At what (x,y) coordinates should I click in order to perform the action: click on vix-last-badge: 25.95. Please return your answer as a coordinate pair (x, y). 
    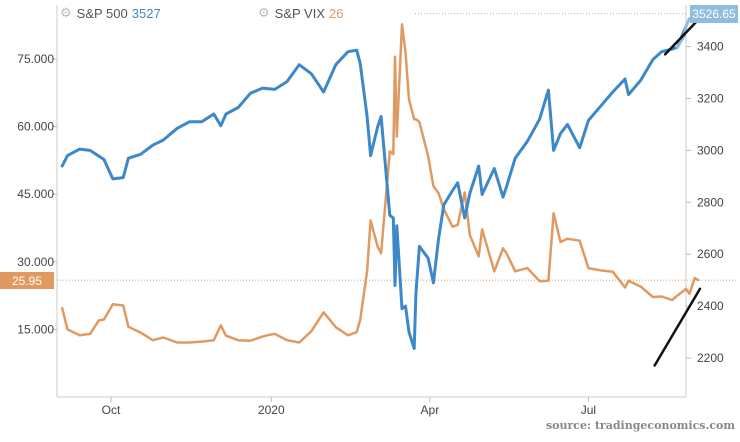
    Looking at the image, I should click on (27, 280).